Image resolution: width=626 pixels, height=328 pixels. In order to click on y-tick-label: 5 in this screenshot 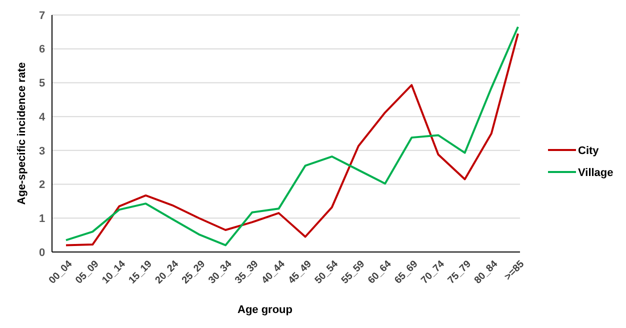, I will do `click(42, 84)`.